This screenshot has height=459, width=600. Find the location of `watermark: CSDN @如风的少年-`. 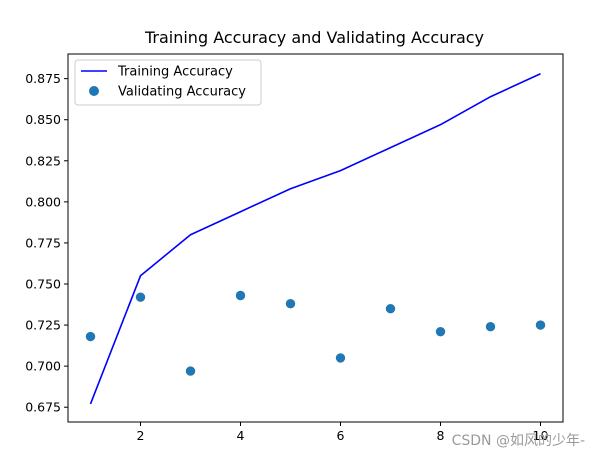

watermark: CSDN @如风的少年- is located at coordinates (518, 441).